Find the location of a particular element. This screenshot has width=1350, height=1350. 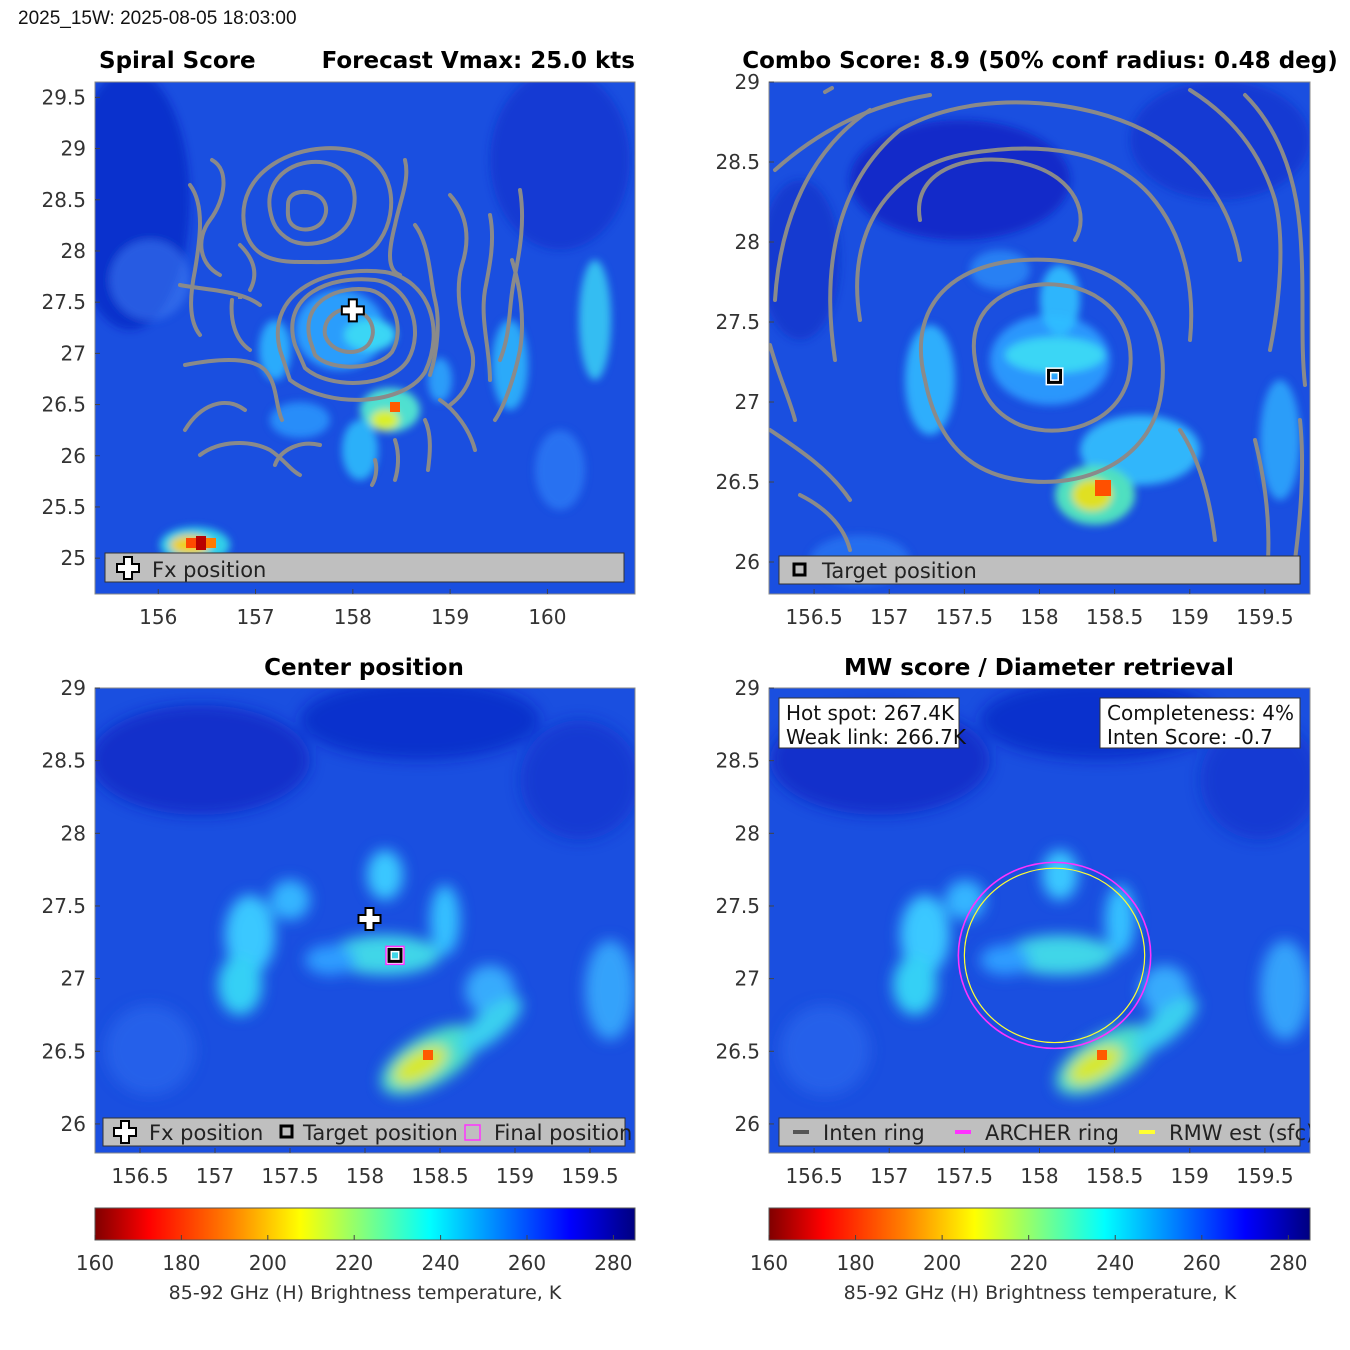

mw-legend-rmw-label: RMW est (sfc) is located at coordinates (1241, 1133).